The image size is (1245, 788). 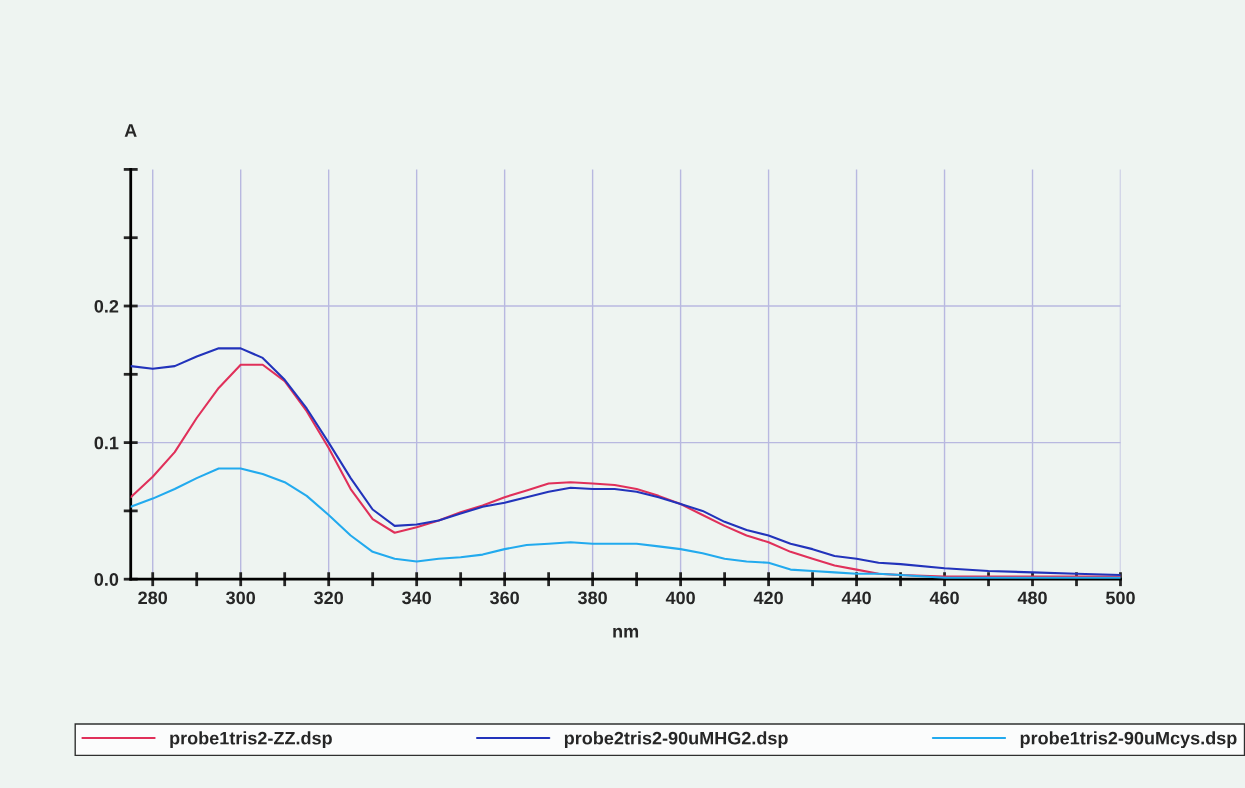 I want to click on x-tick-label: 500, so click(x=1120, y=598).